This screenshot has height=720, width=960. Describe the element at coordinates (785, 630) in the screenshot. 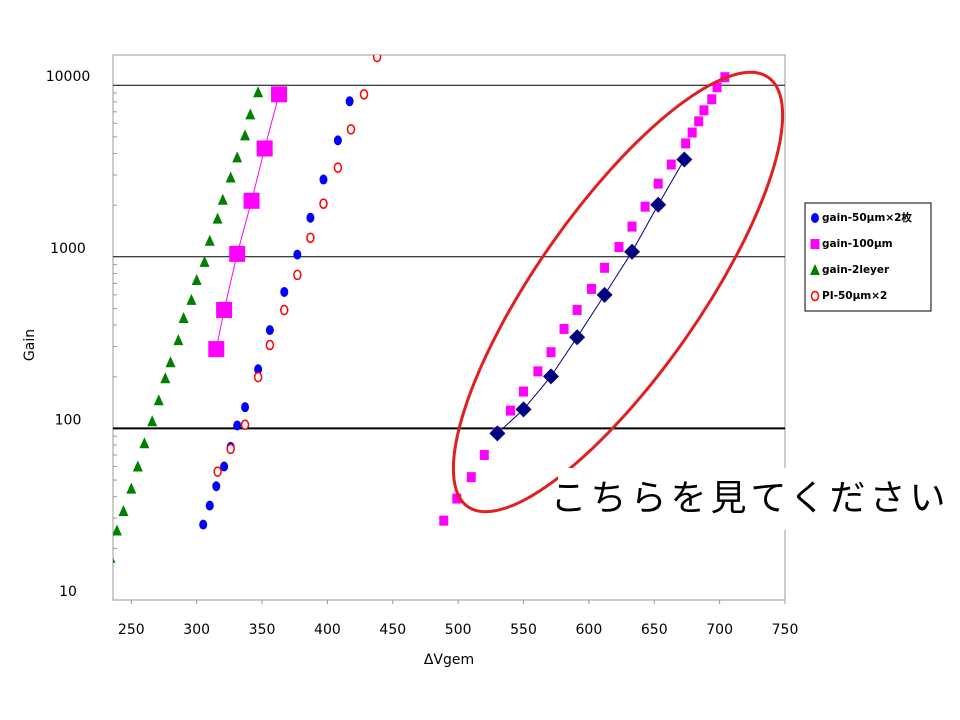

I see `x-tick-label: 750` at that location.